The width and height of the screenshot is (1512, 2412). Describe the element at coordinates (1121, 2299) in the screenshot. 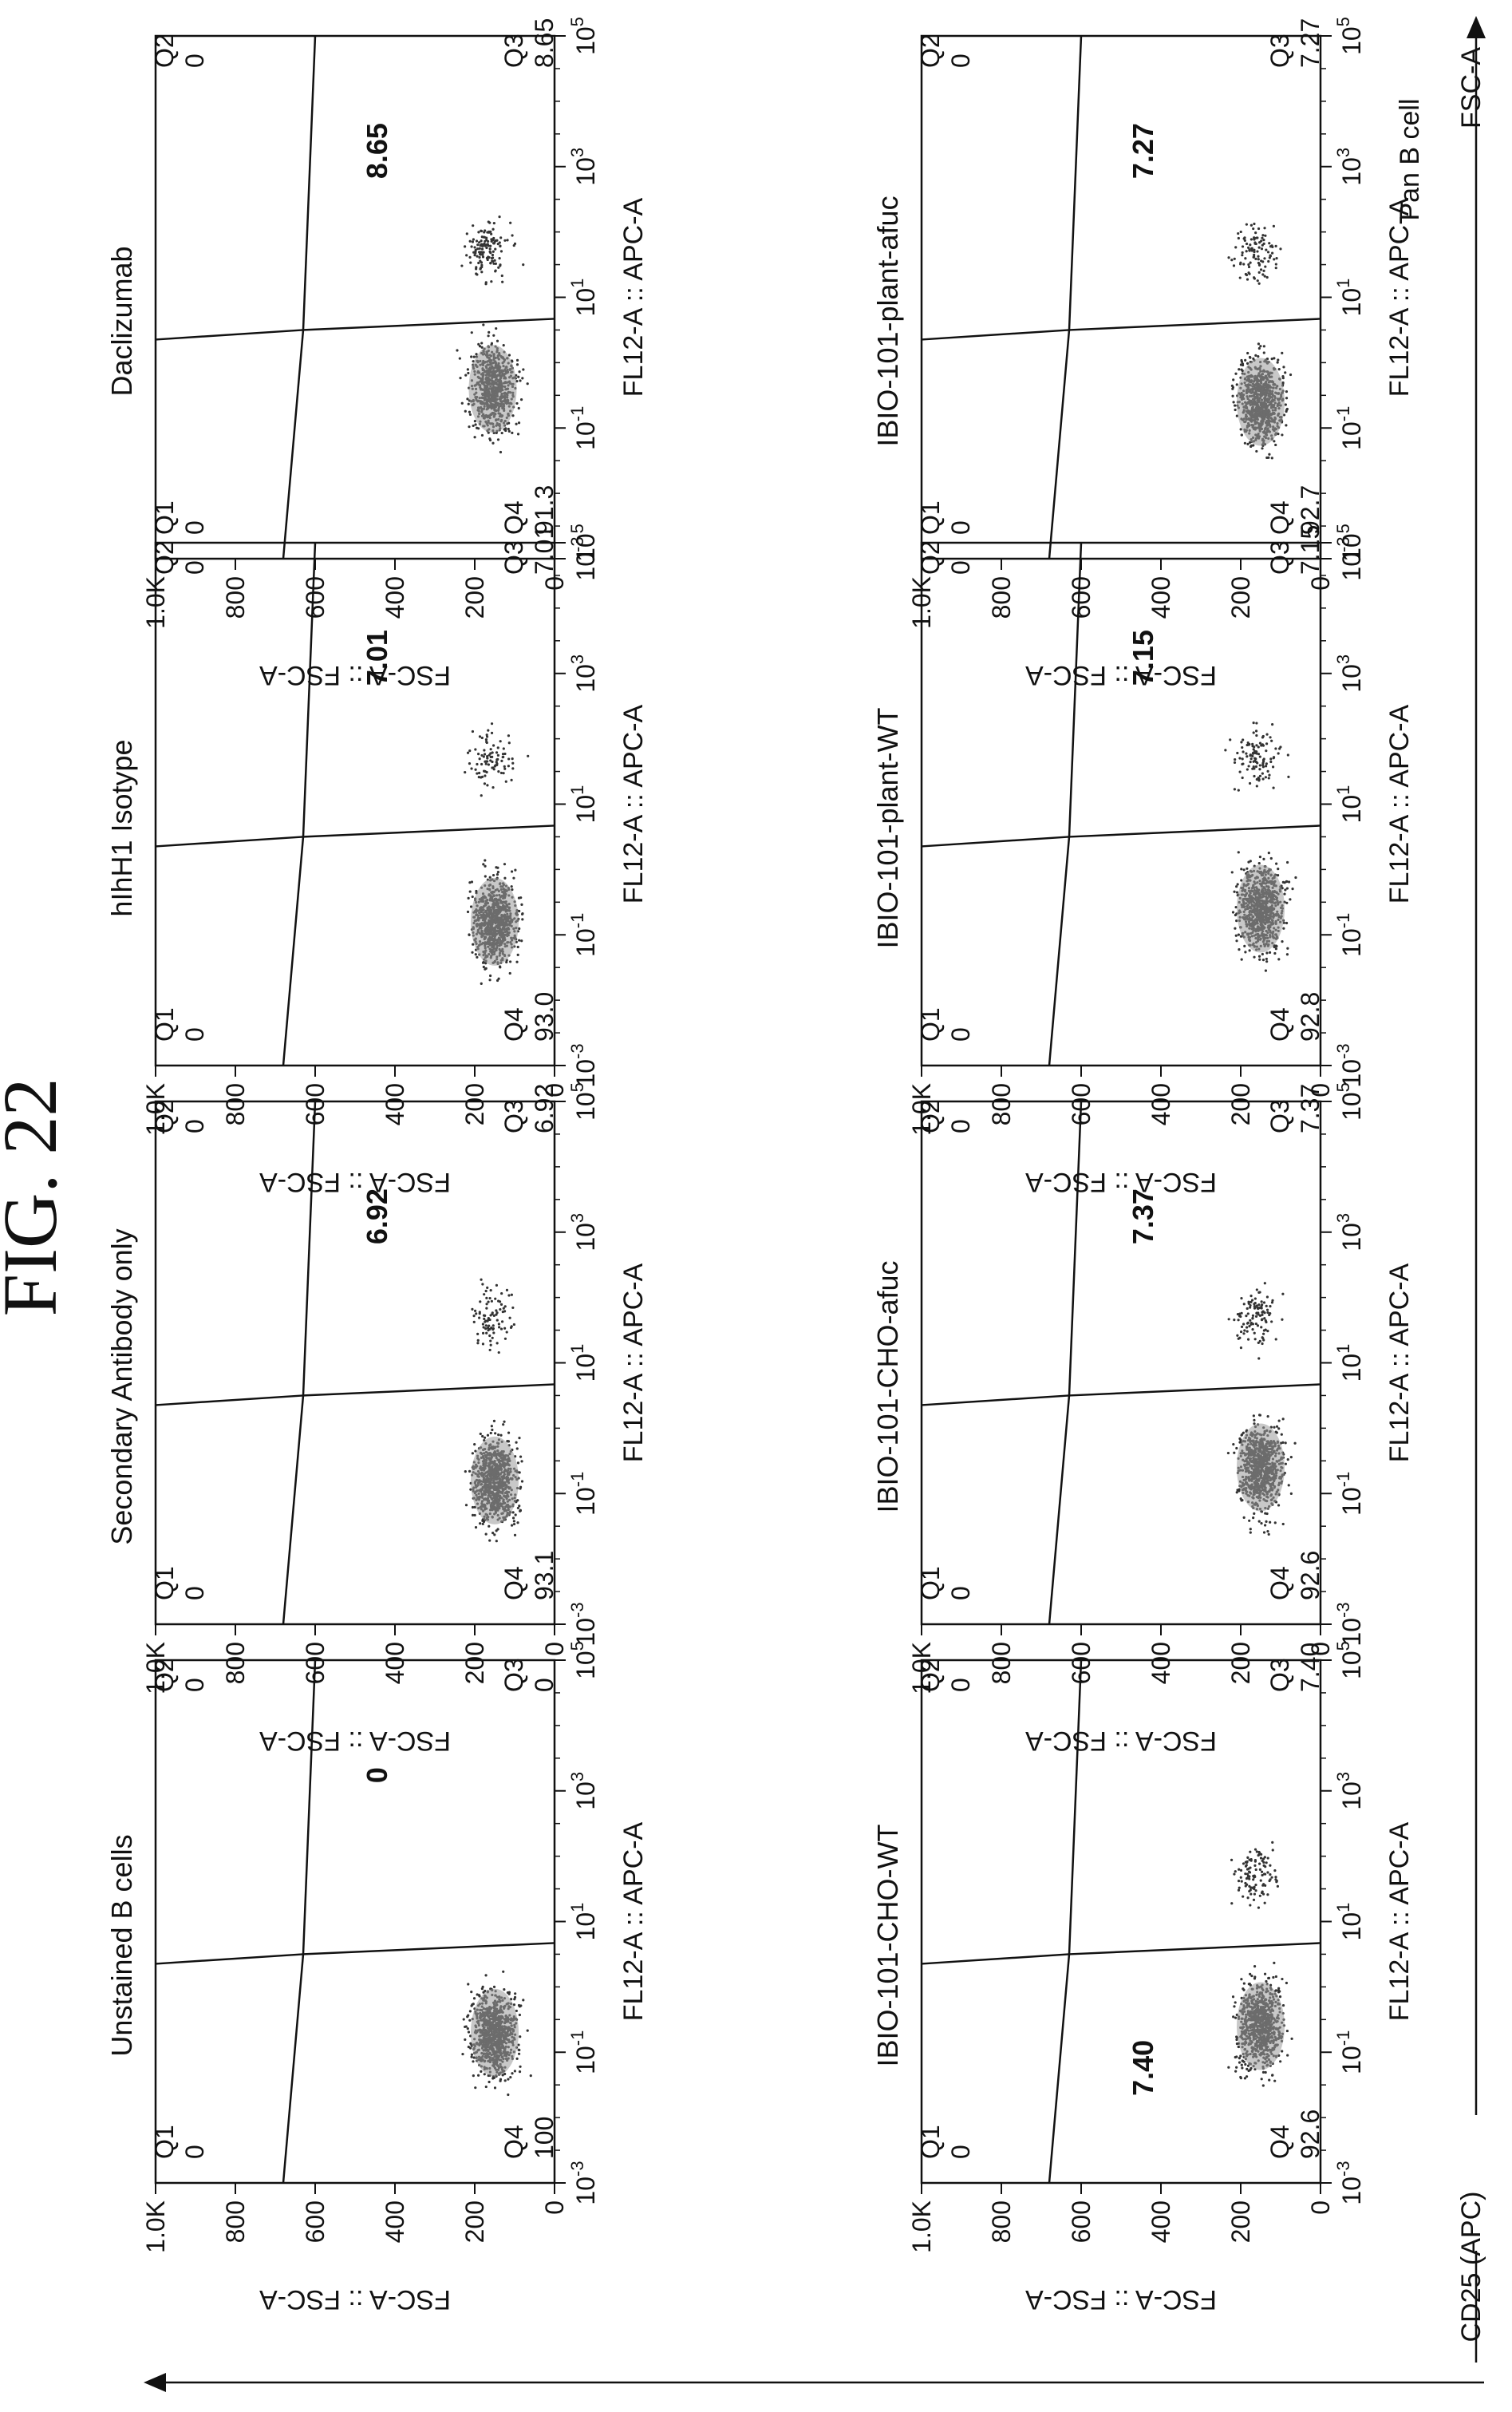

I see `y-axis-label: FSC-A :: FSC-A` at that location.